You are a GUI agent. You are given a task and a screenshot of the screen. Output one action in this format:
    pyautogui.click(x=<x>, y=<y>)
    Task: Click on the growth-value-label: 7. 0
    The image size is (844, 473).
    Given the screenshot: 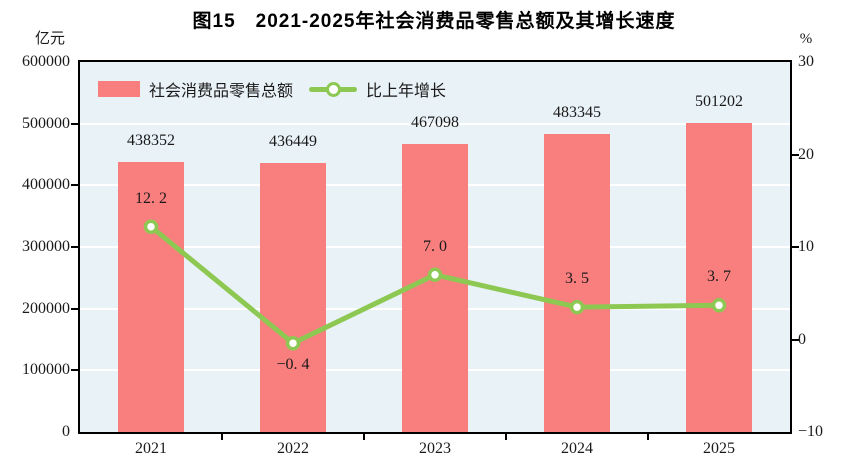 What is the action you would take?
    pyautogui.click(x=435, y=246)
    